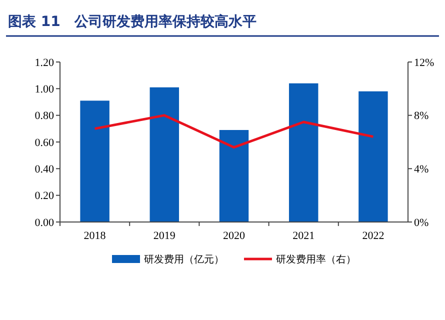 The width and height of the screenshot is (445, 320). Describe the element at coordinates (132, 21) in the screenshot. I see `chart-title: 图表 11 公司研发费用率保持较高水平` at that location.